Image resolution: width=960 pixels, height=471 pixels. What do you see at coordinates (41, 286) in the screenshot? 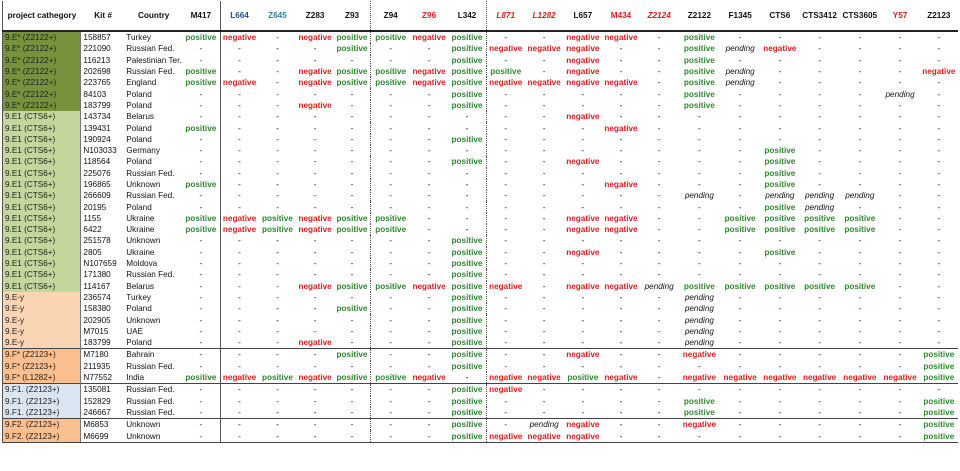
I see `project-category-cell: 9.E1 (CTS6+)` at bounding box center [41, 286].